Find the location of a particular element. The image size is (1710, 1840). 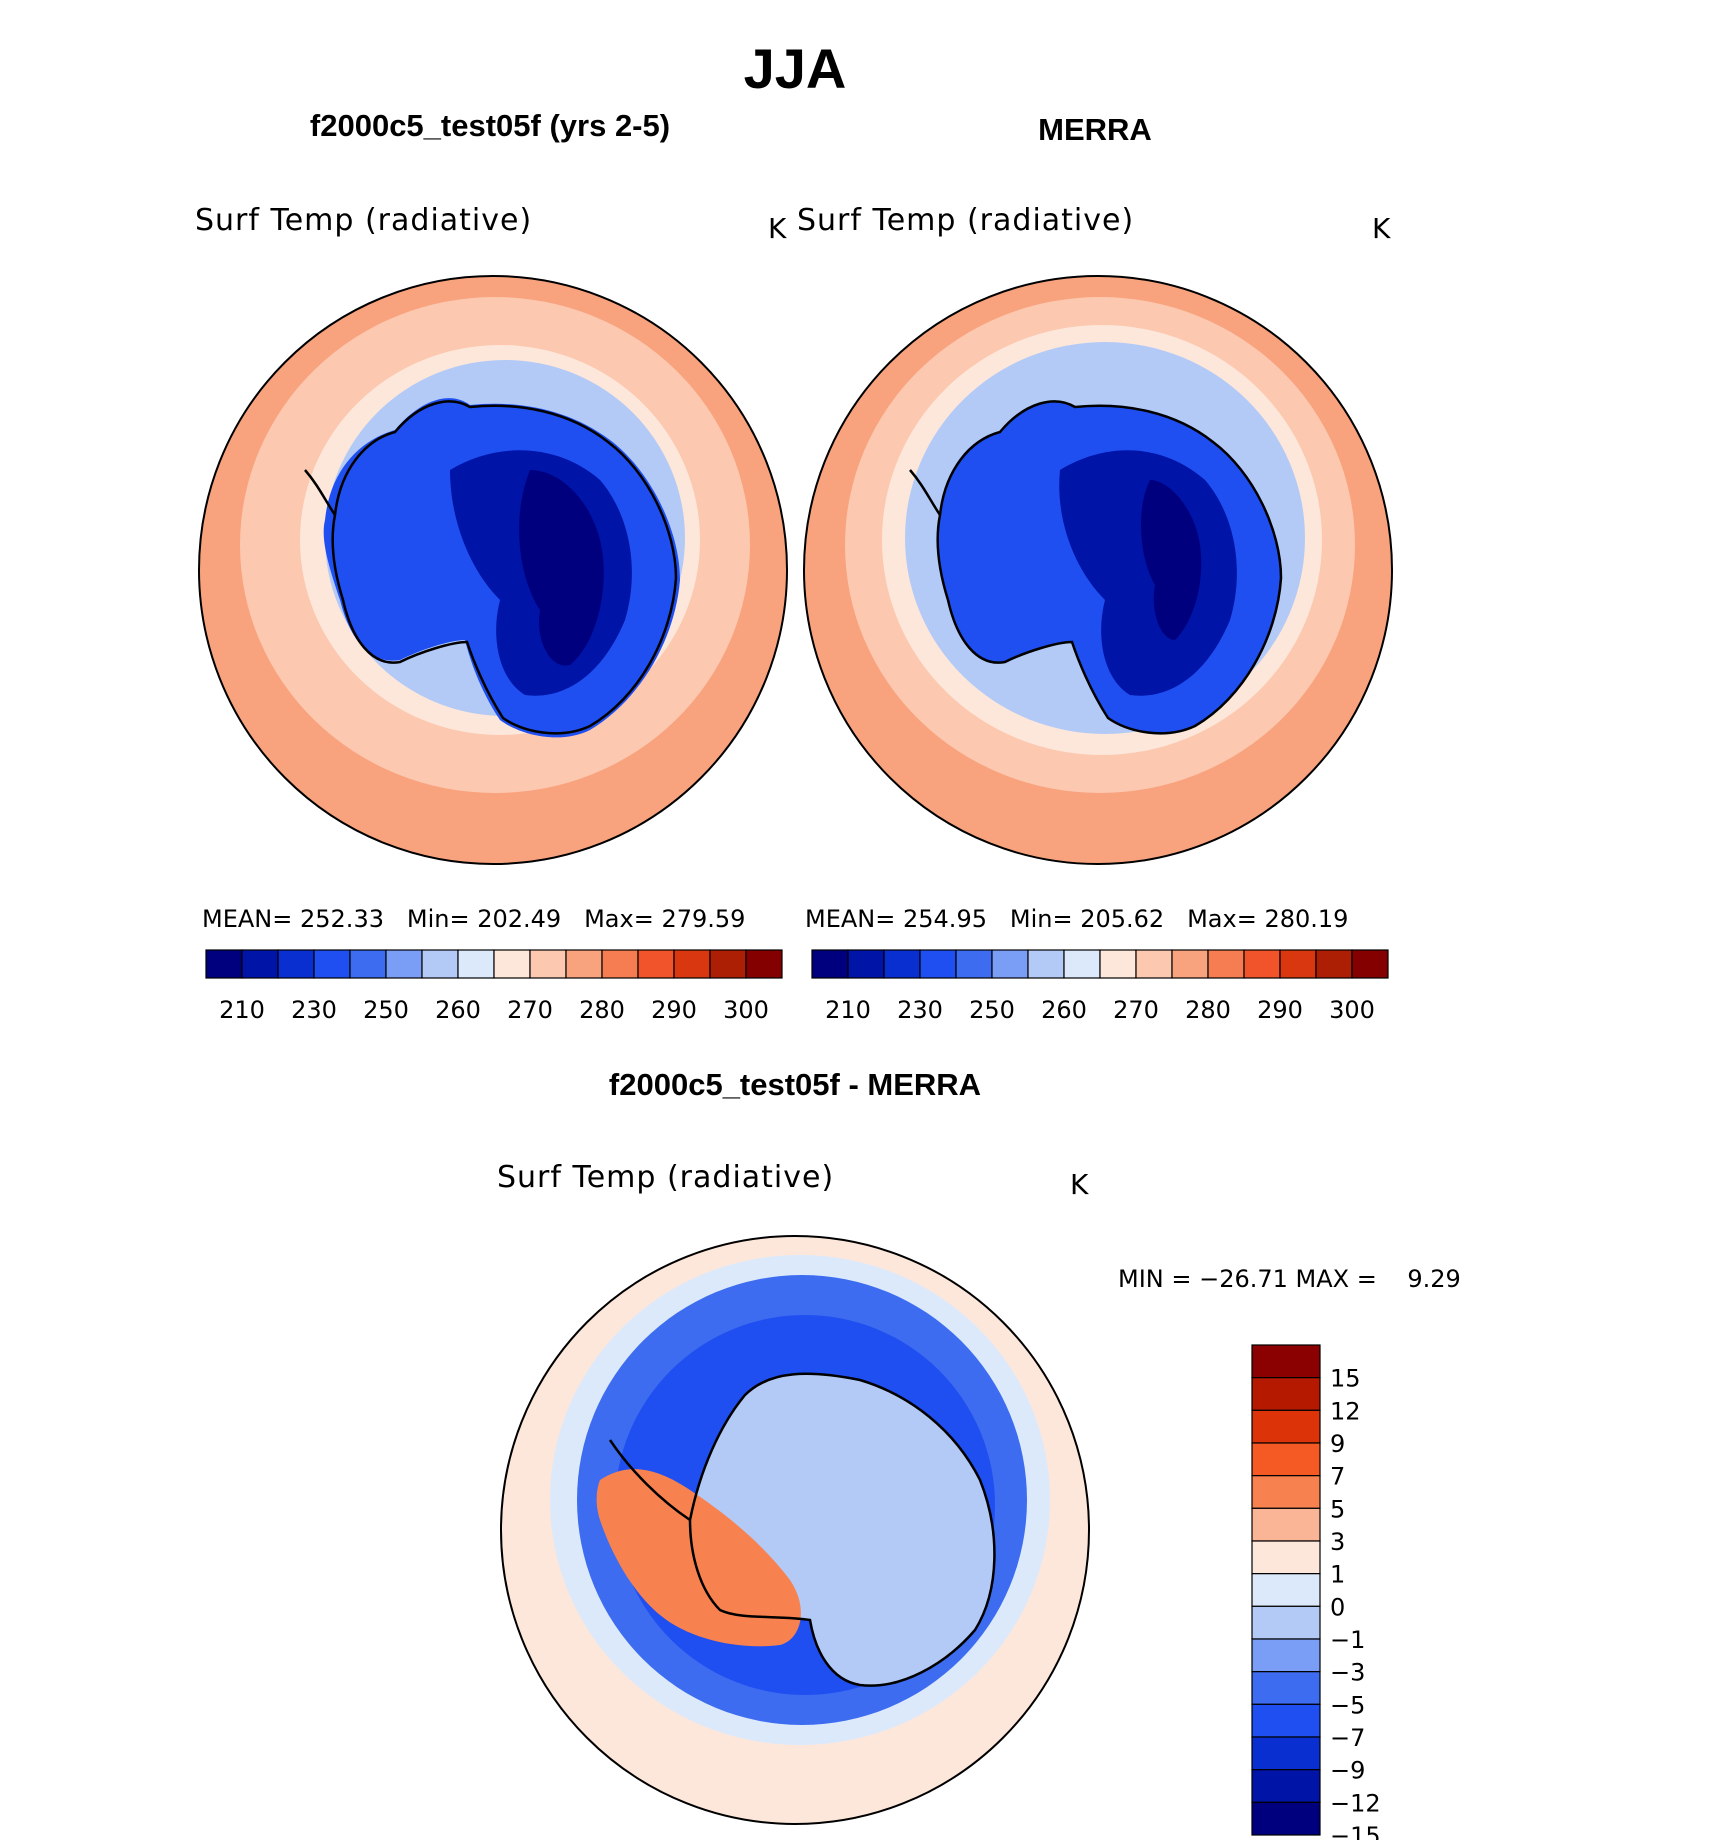

panel-title-model: f2000c5_test05f (yrs 2-5) is located at coordinates (490, 125).